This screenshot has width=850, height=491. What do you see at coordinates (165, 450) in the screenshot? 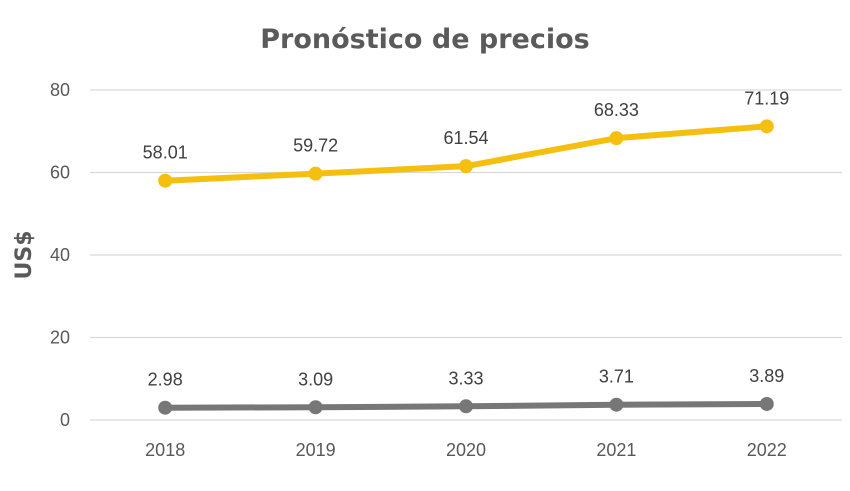
I see `x-tick-label: 2018` at bounding box center [165, 450].